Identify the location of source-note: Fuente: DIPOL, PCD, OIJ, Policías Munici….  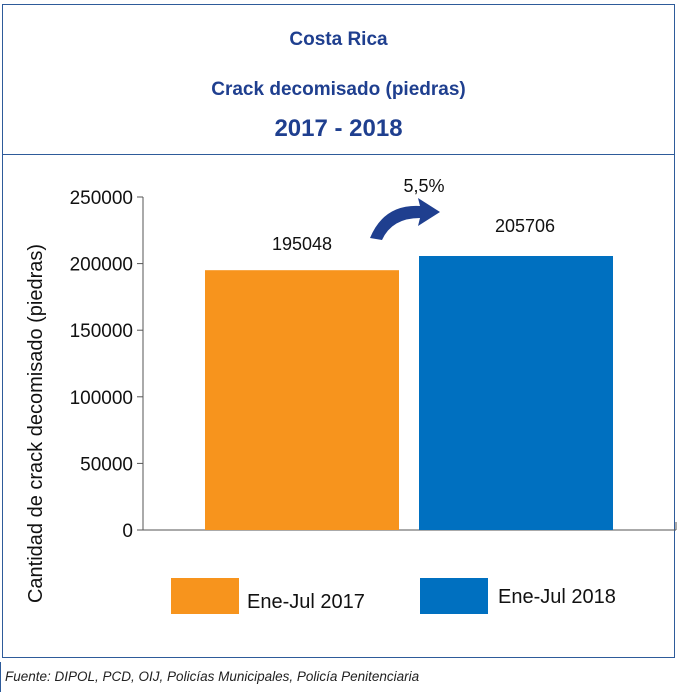
(339, 677).